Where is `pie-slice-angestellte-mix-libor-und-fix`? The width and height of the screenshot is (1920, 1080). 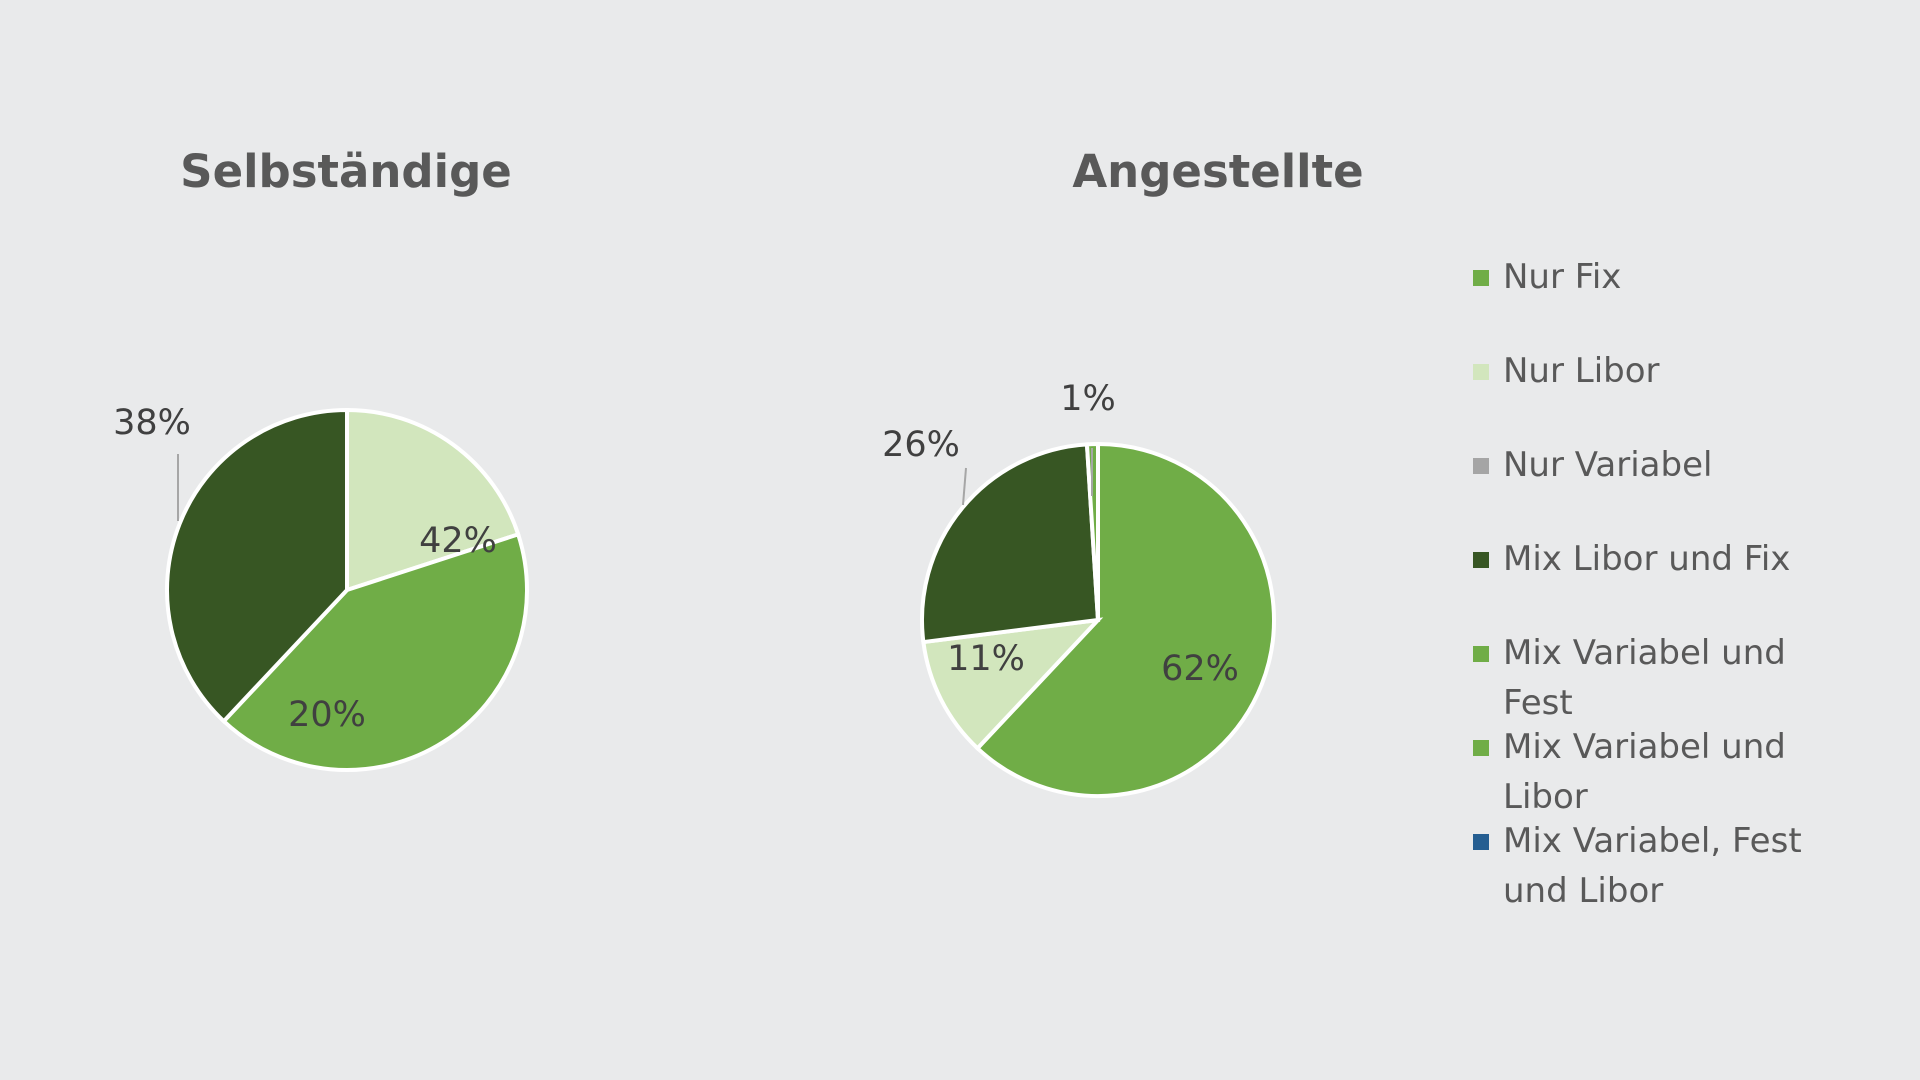
pie-slice-angestellte-mix-libor-und-fix is located at coordinates (1010, 543).